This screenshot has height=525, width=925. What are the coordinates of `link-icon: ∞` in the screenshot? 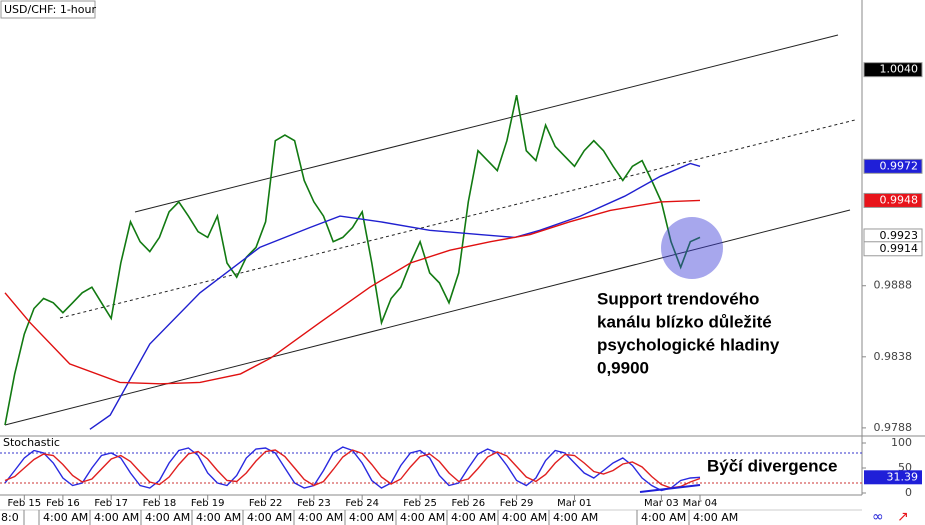 It's located at (878, 517).